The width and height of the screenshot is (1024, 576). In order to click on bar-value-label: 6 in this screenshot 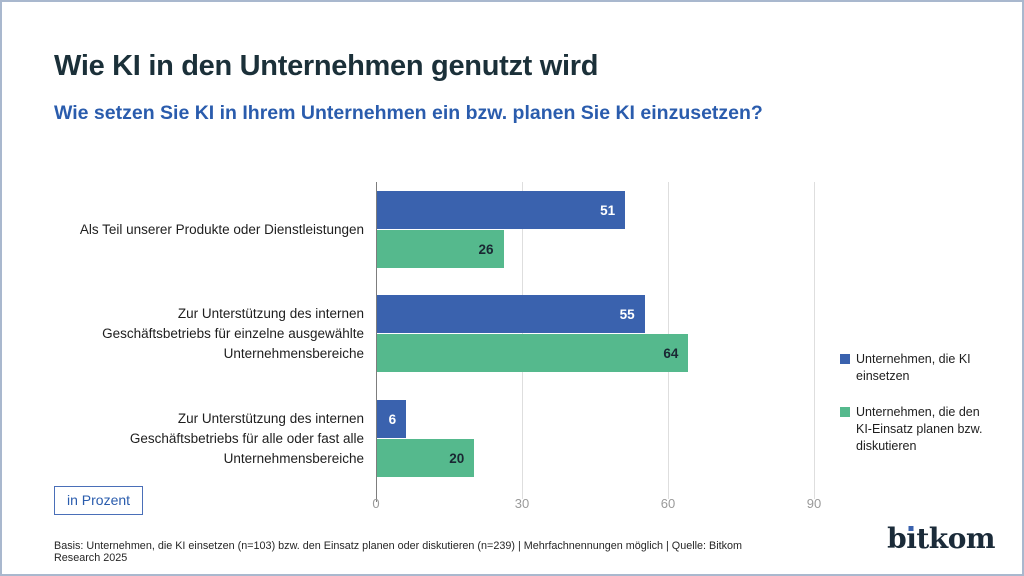, I will do `click(392, 419)`.